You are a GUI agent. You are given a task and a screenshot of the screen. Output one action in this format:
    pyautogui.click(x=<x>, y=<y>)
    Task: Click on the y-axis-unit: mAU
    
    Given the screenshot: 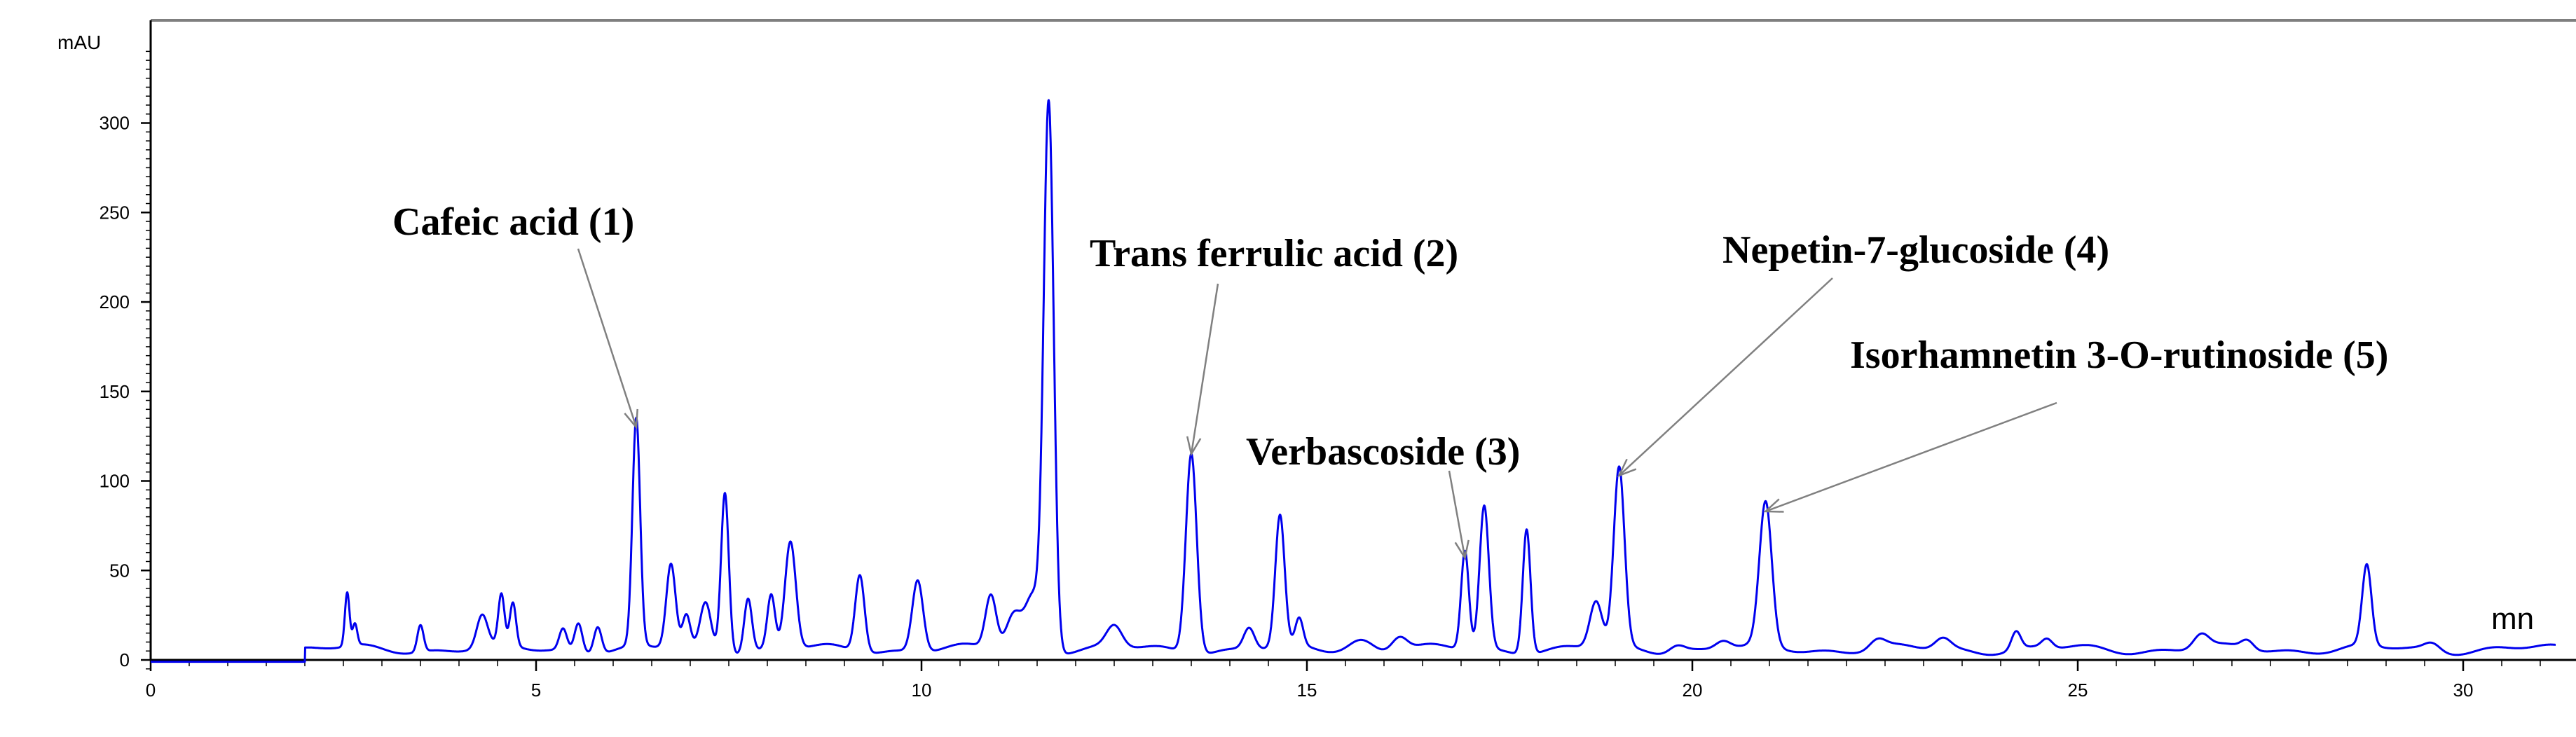 What is the action you would take?
    pyautogui.click(x=79, y=42)
    